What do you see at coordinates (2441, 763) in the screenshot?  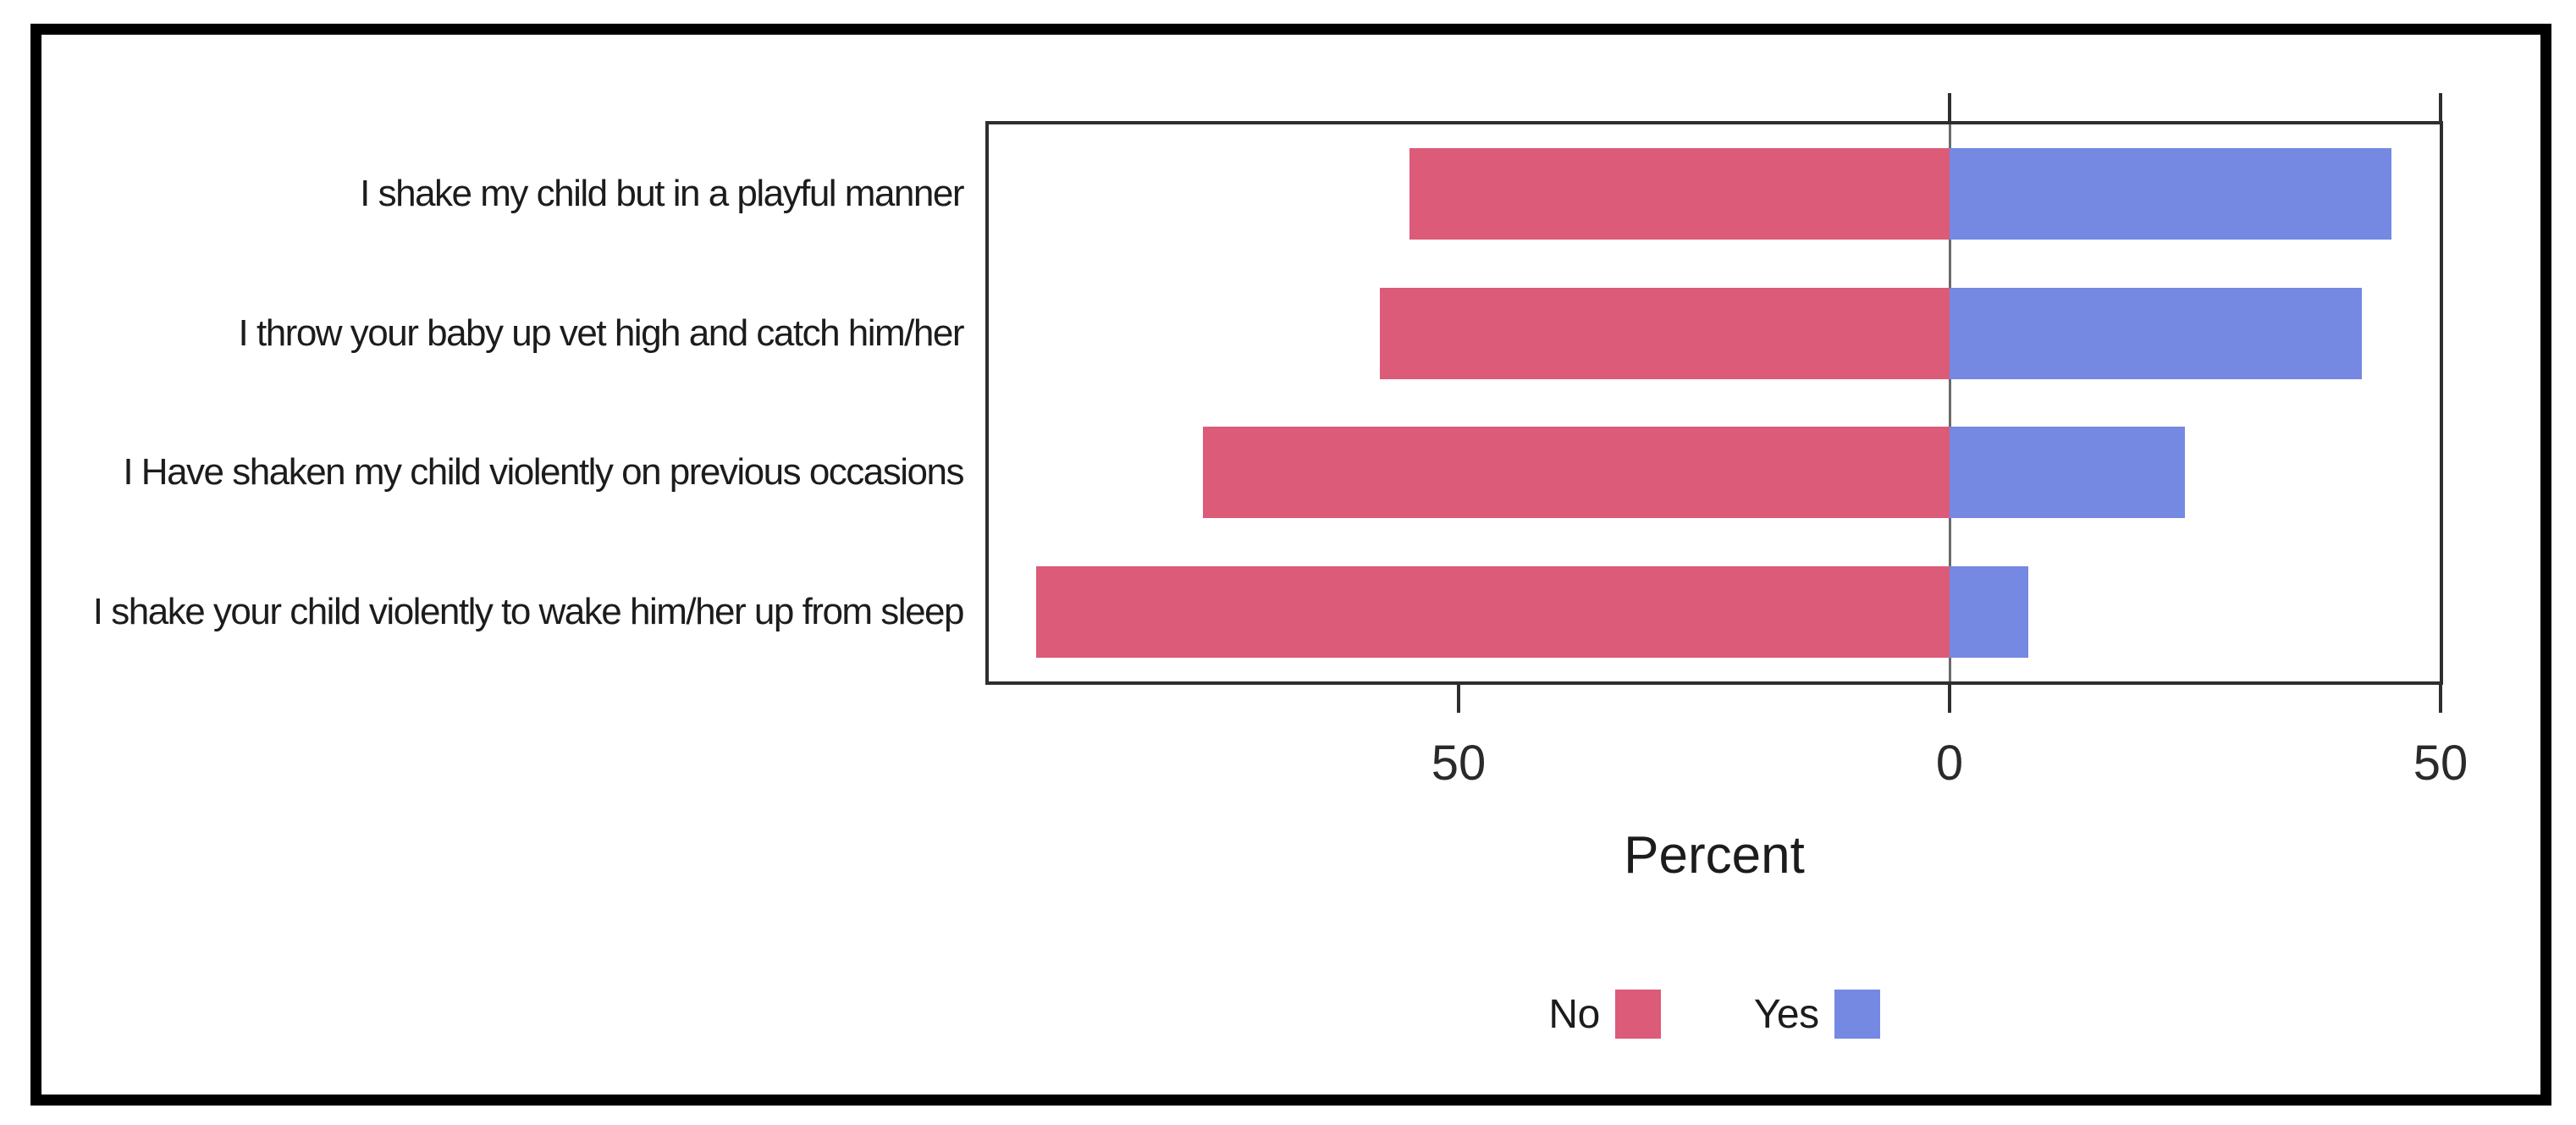 I see `x-tick-label-pos50: 50` at bounding box center [2441, 763].